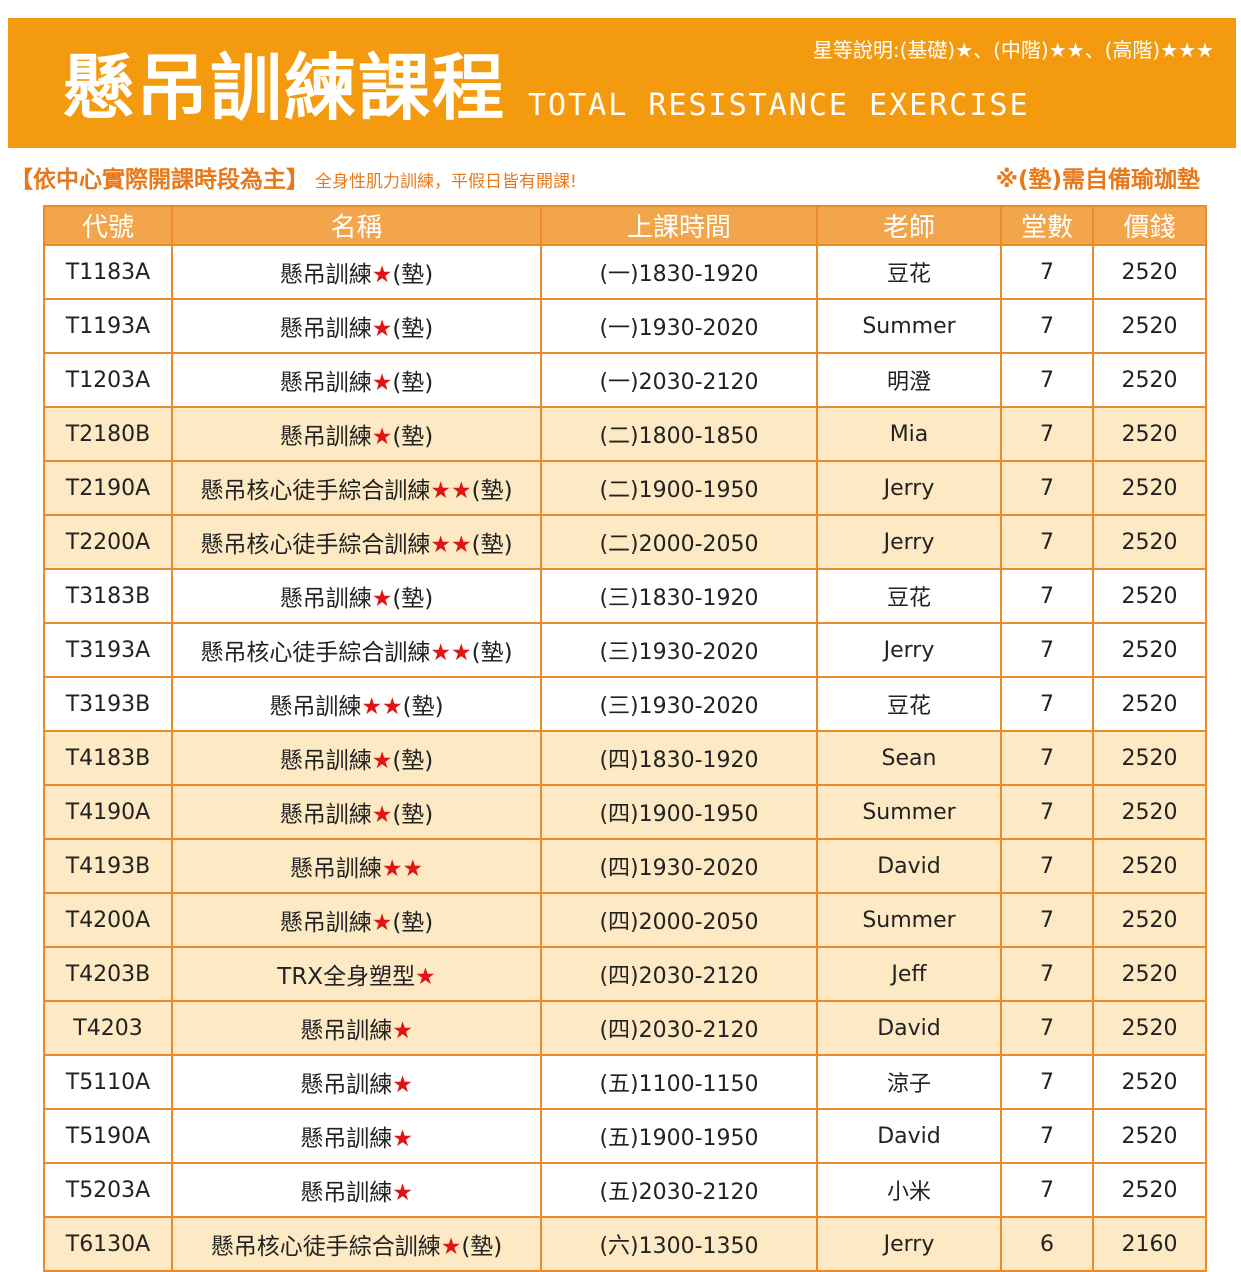 This screenshot has width=1241, height=1272. I want to click on course-time: (三)1930-2020, so click(679, 704).